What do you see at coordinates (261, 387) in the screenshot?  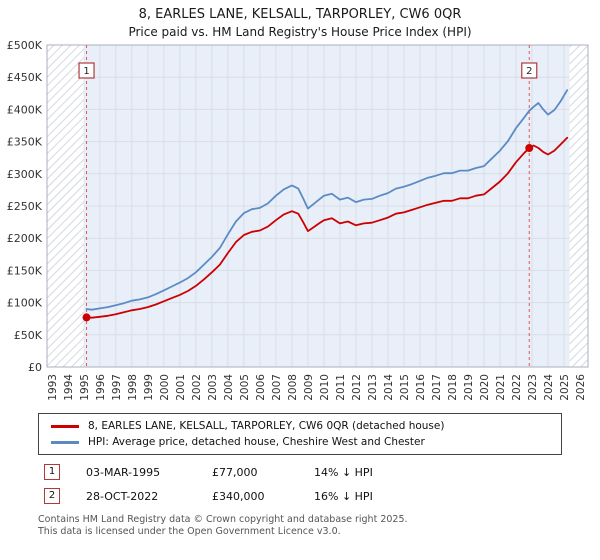 I see `svg-text: 2006` at bounding box center [261, 387].